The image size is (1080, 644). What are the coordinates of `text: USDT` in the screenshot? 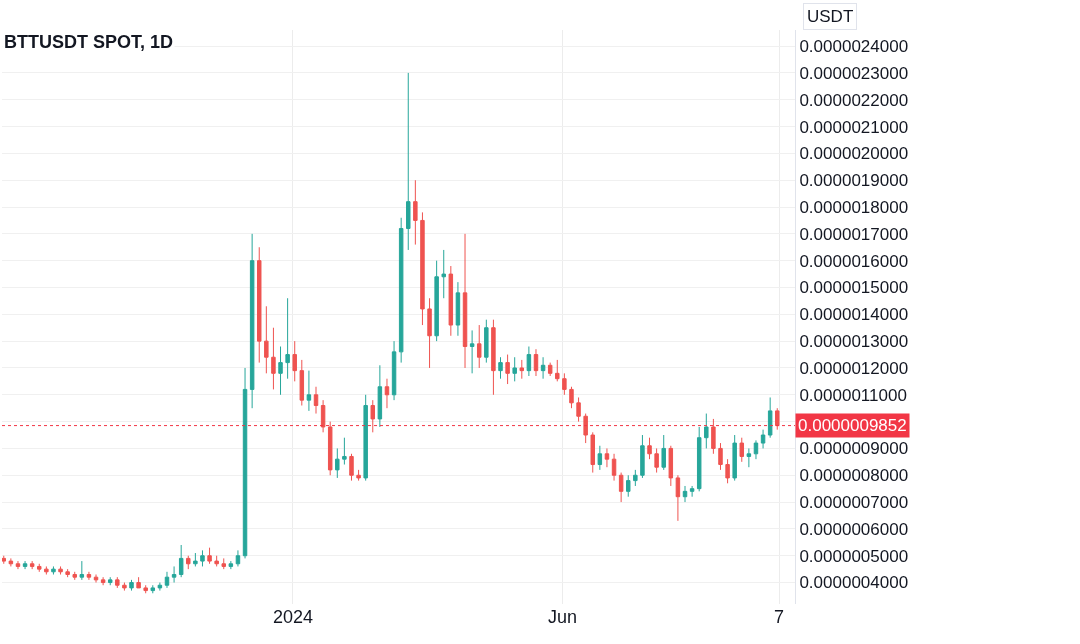 It's located at (830, 16).